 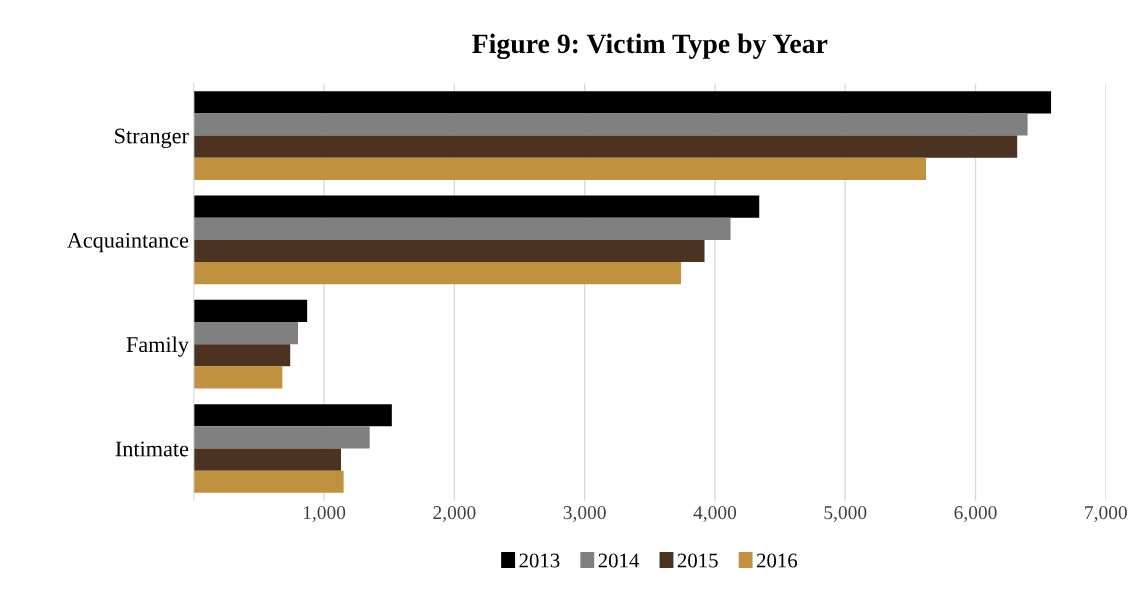 I want to click on x-tick-label: 1,000, so click(x=324, y=514).